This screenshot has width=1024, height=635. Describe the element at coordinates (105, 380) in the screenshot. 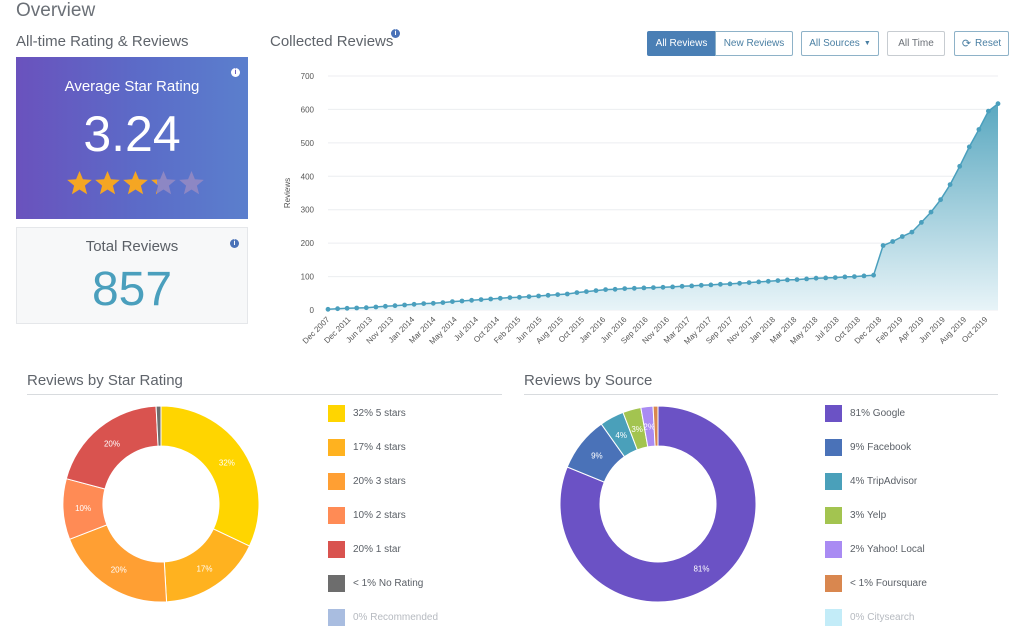

I see `star-rating-section-title: Reviews by Star Rating` at that location.